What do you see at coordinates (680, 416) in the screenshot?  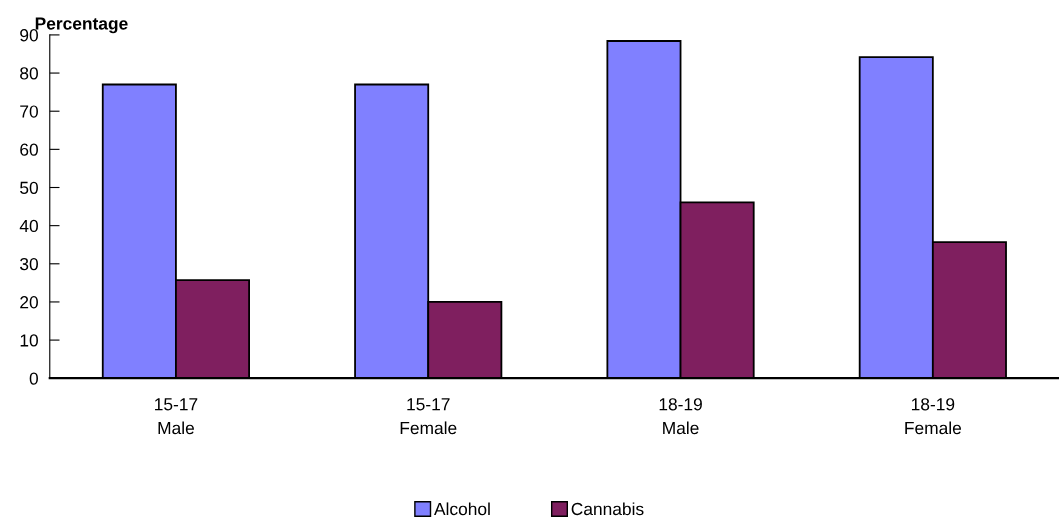 I see `x-tick-label: 18-19 Male` at bounding box center [680, 416].